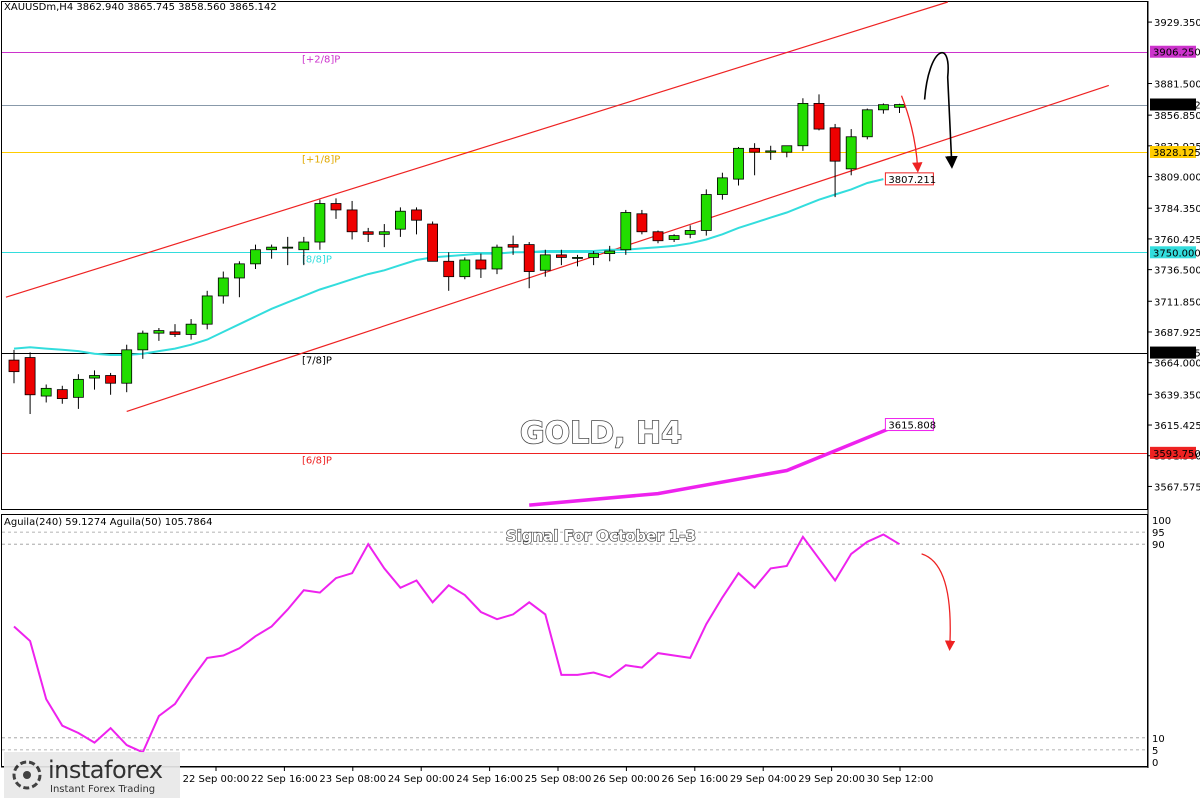  I want to click on price-tick-label: 3856.850, so click(1177, 116).